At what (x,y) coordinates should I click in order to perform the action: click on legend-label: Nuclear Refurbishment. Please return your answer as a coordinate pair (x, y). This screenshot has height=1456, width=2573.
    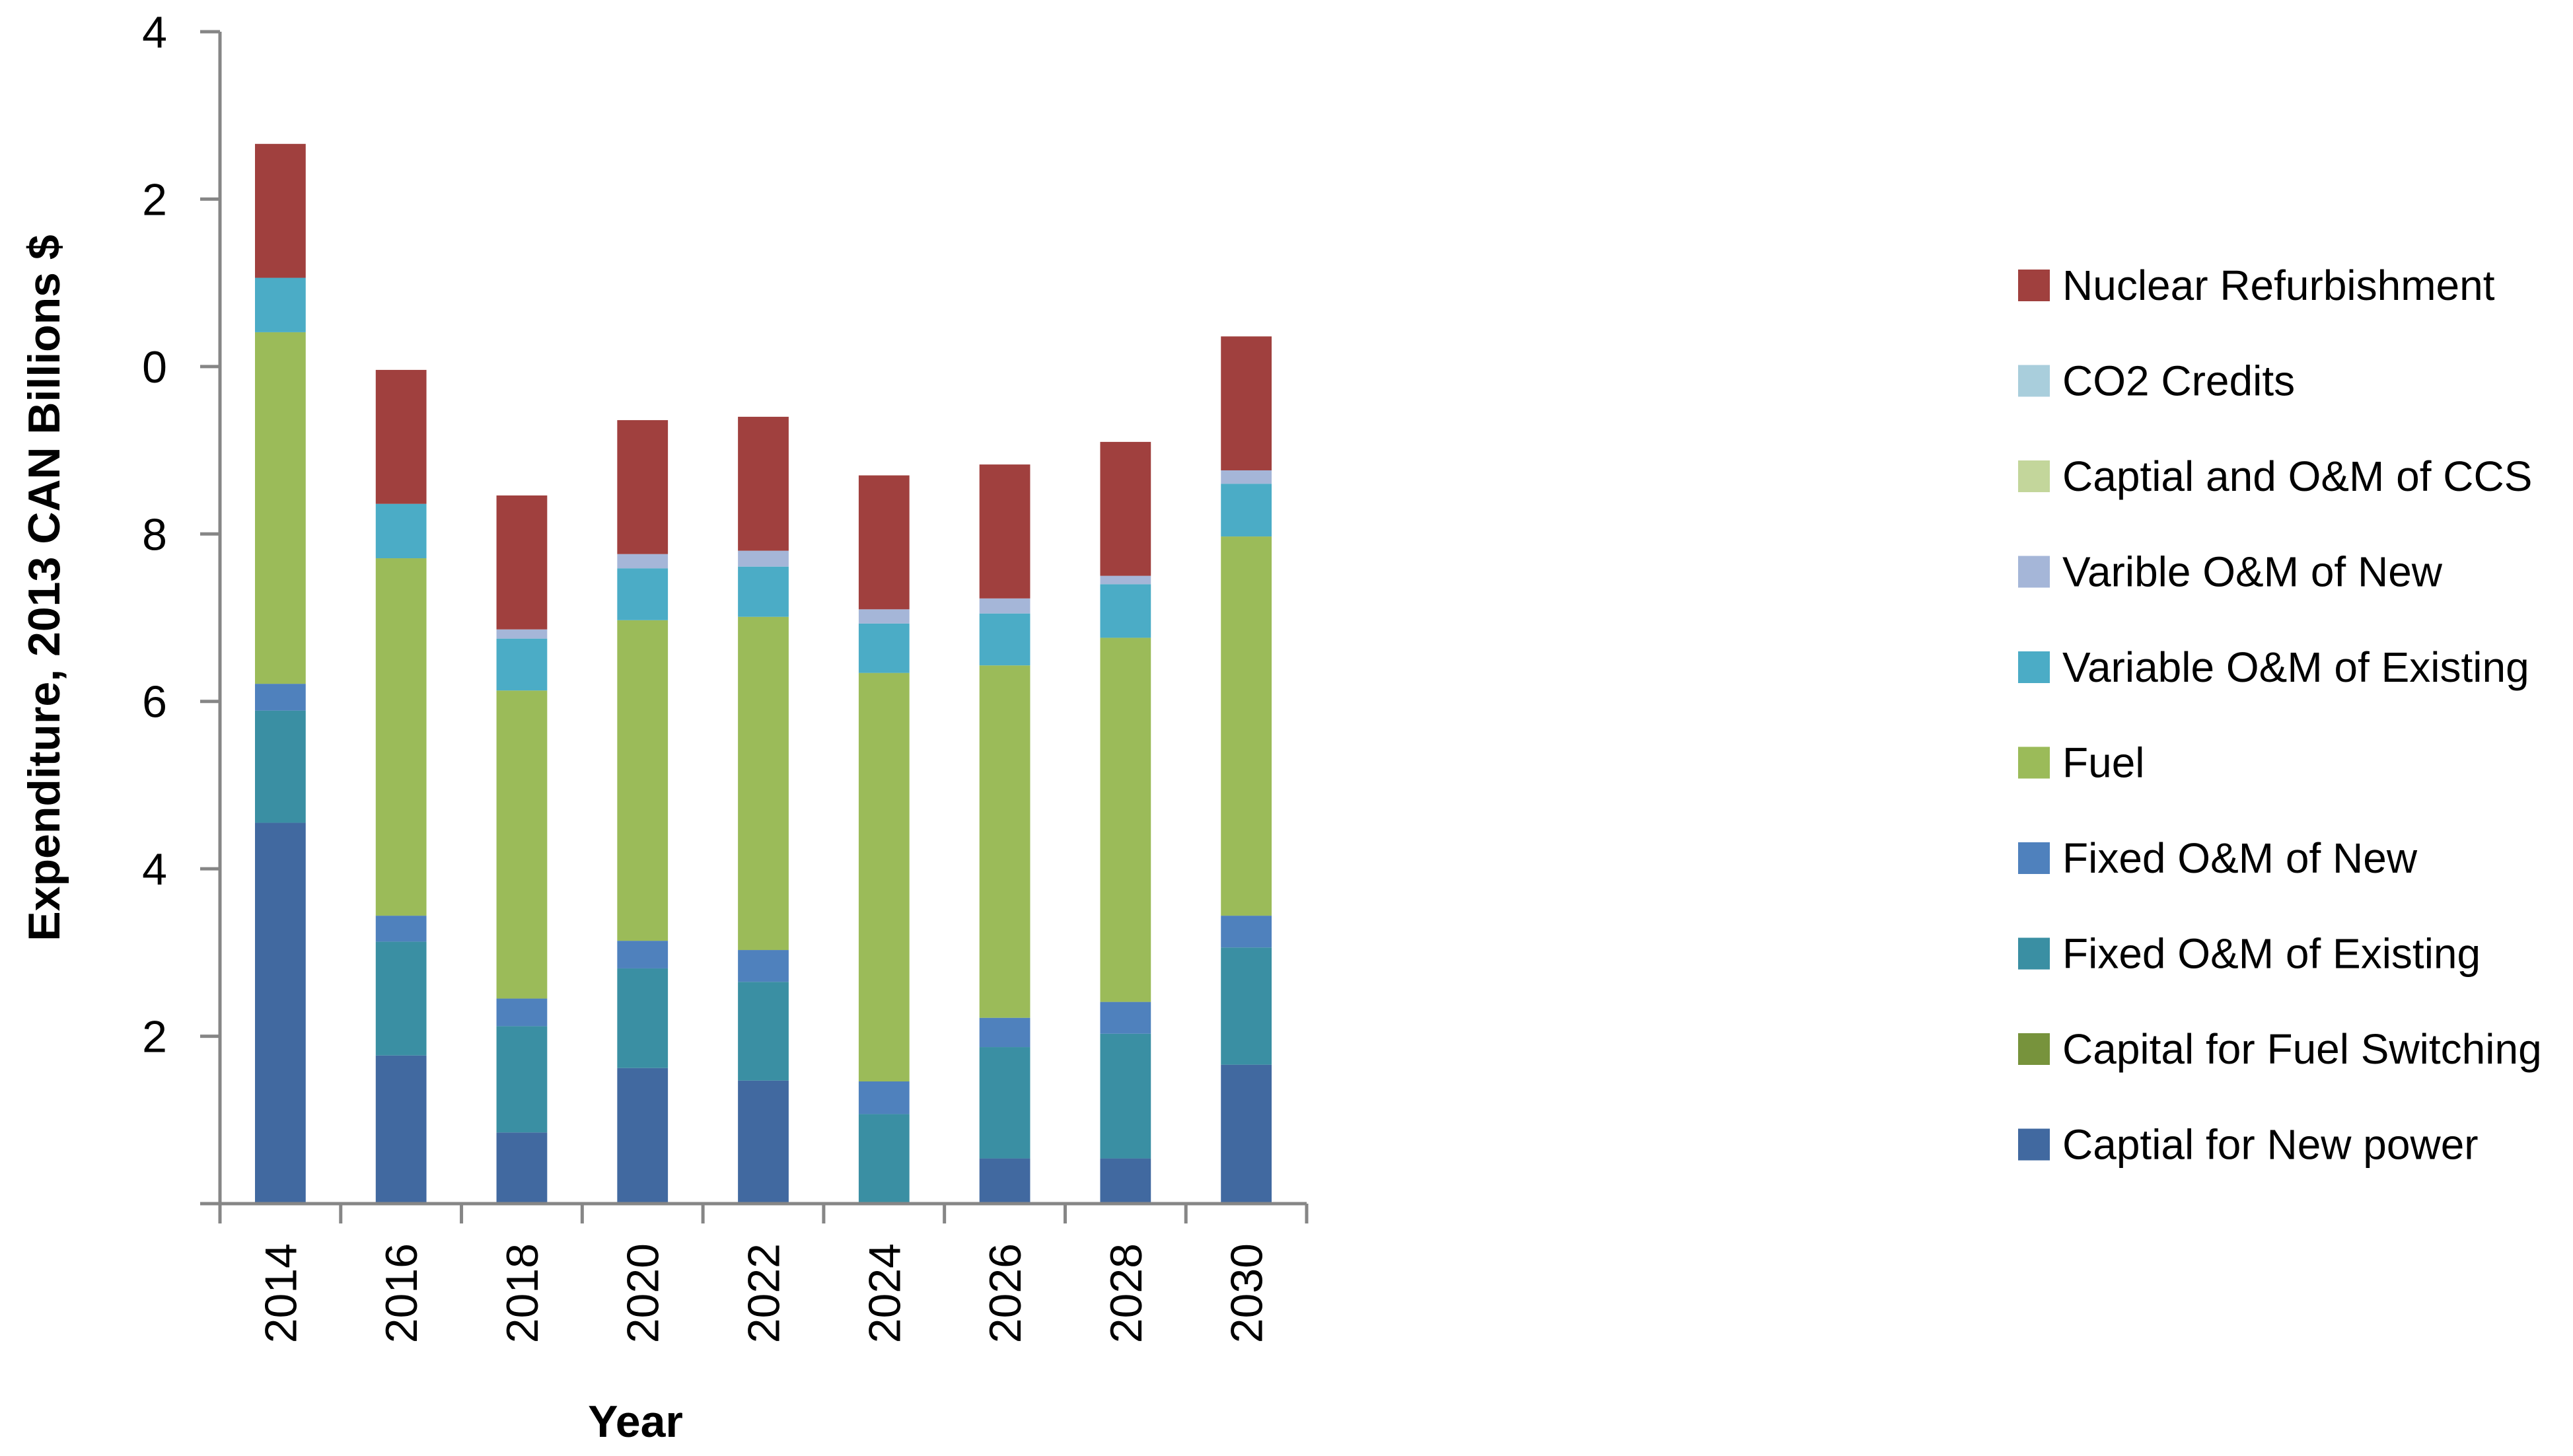
    Looking at the image, I should click on (2278, 285).